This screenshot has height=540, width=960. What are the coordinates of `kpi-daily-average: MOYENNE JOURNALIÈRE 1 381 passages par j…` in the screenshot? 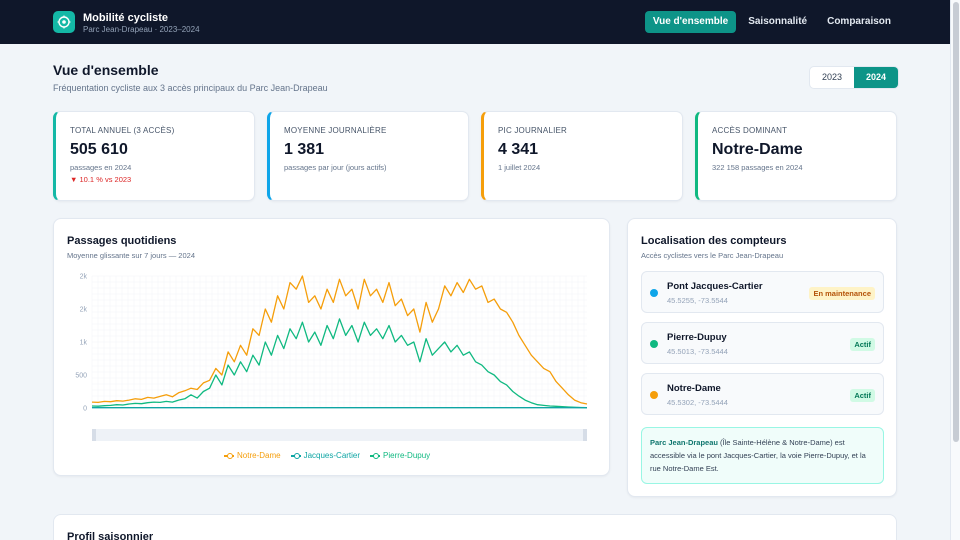 It's located at (368, 156).